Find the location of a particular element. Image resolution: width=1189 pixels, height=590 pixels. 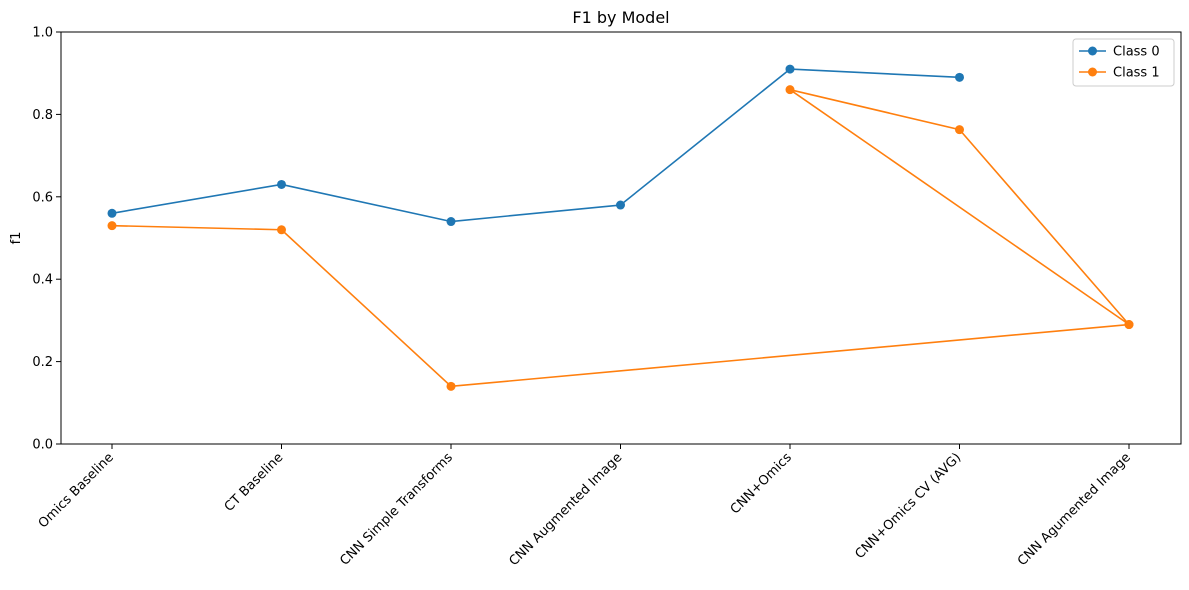

x-tick-label: CNN+Omics is located at coordinates (761, 483).